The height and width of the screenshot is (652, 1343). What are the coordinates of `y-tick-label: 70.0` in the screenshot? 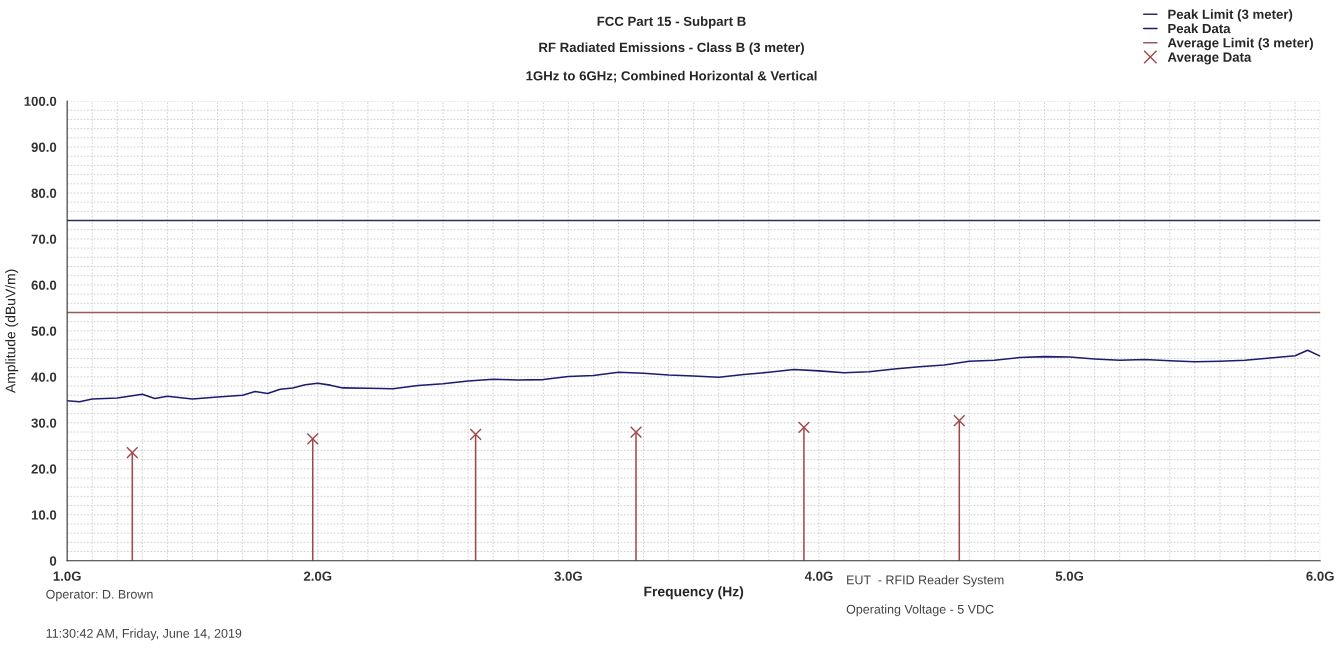 It's located at (44, 239).